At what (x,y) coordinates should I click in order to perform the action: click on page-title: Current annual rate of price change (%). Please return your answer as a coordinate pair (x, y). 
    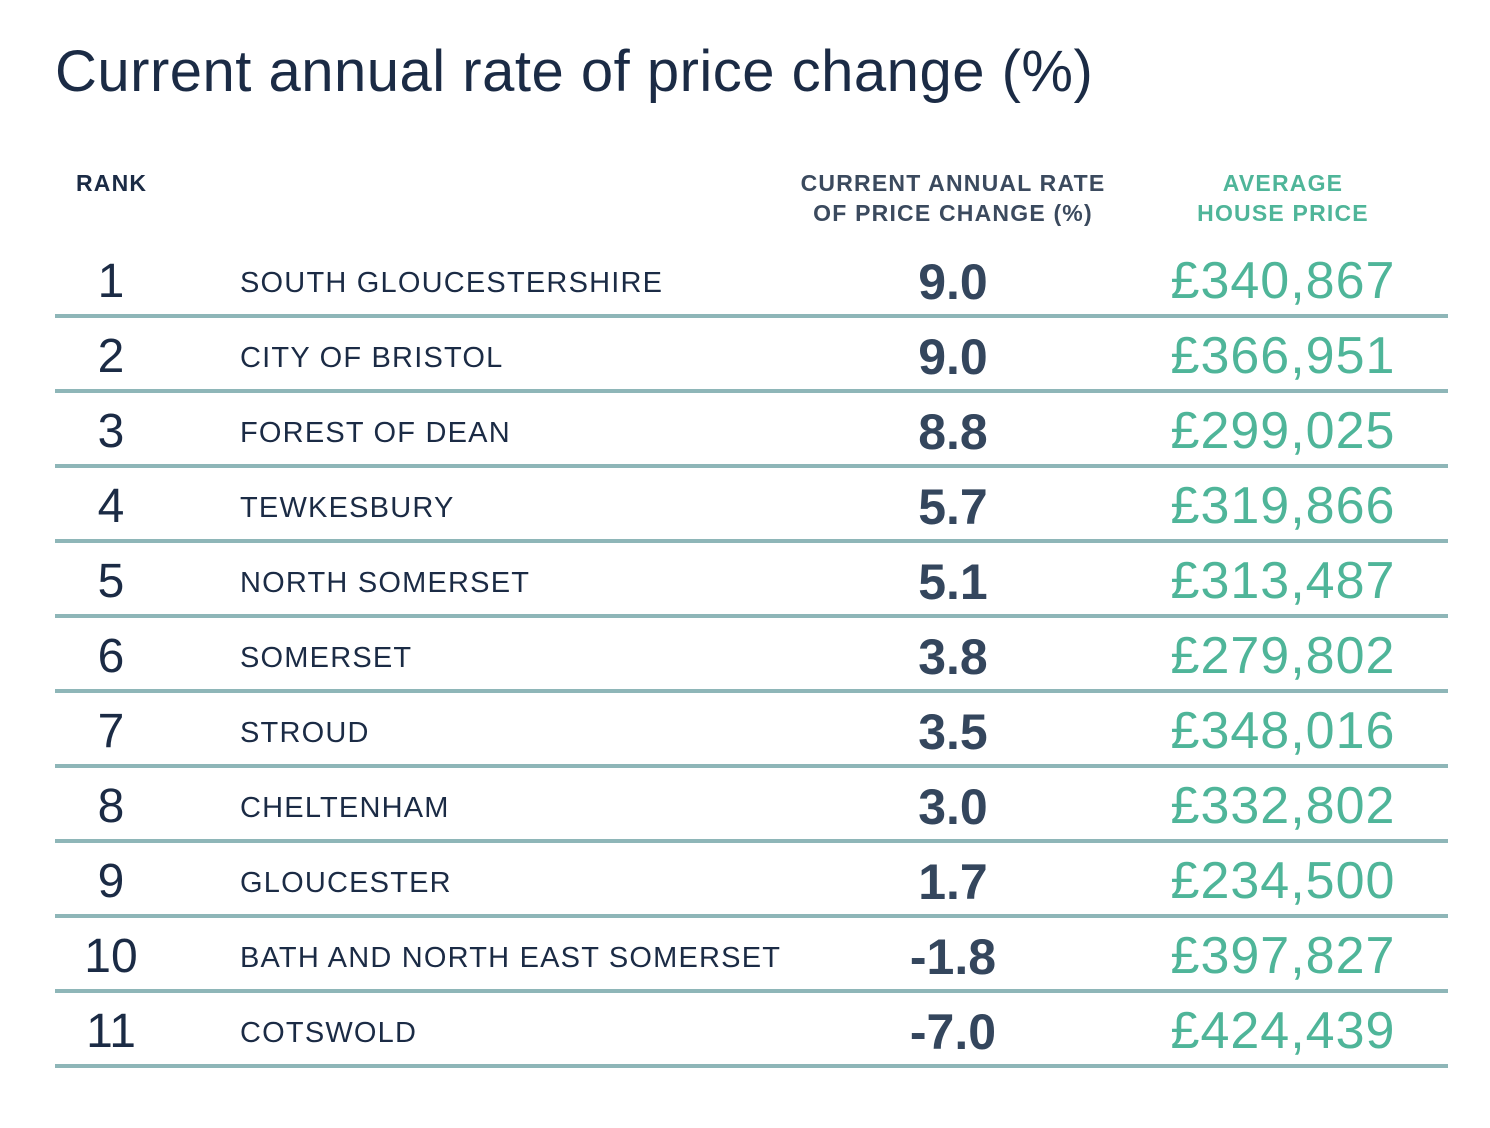
    Looking at the image, I should click on (574, 71).